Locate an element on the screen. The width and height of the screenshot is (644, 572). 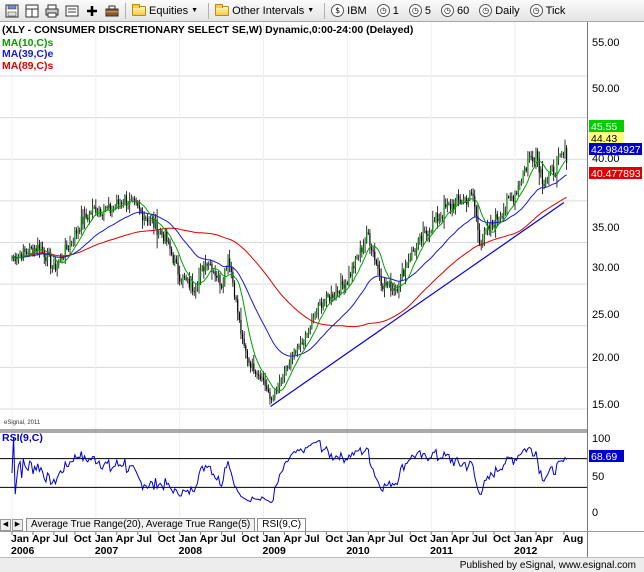
equities-label: Equities is located at coordinates (169, 10).